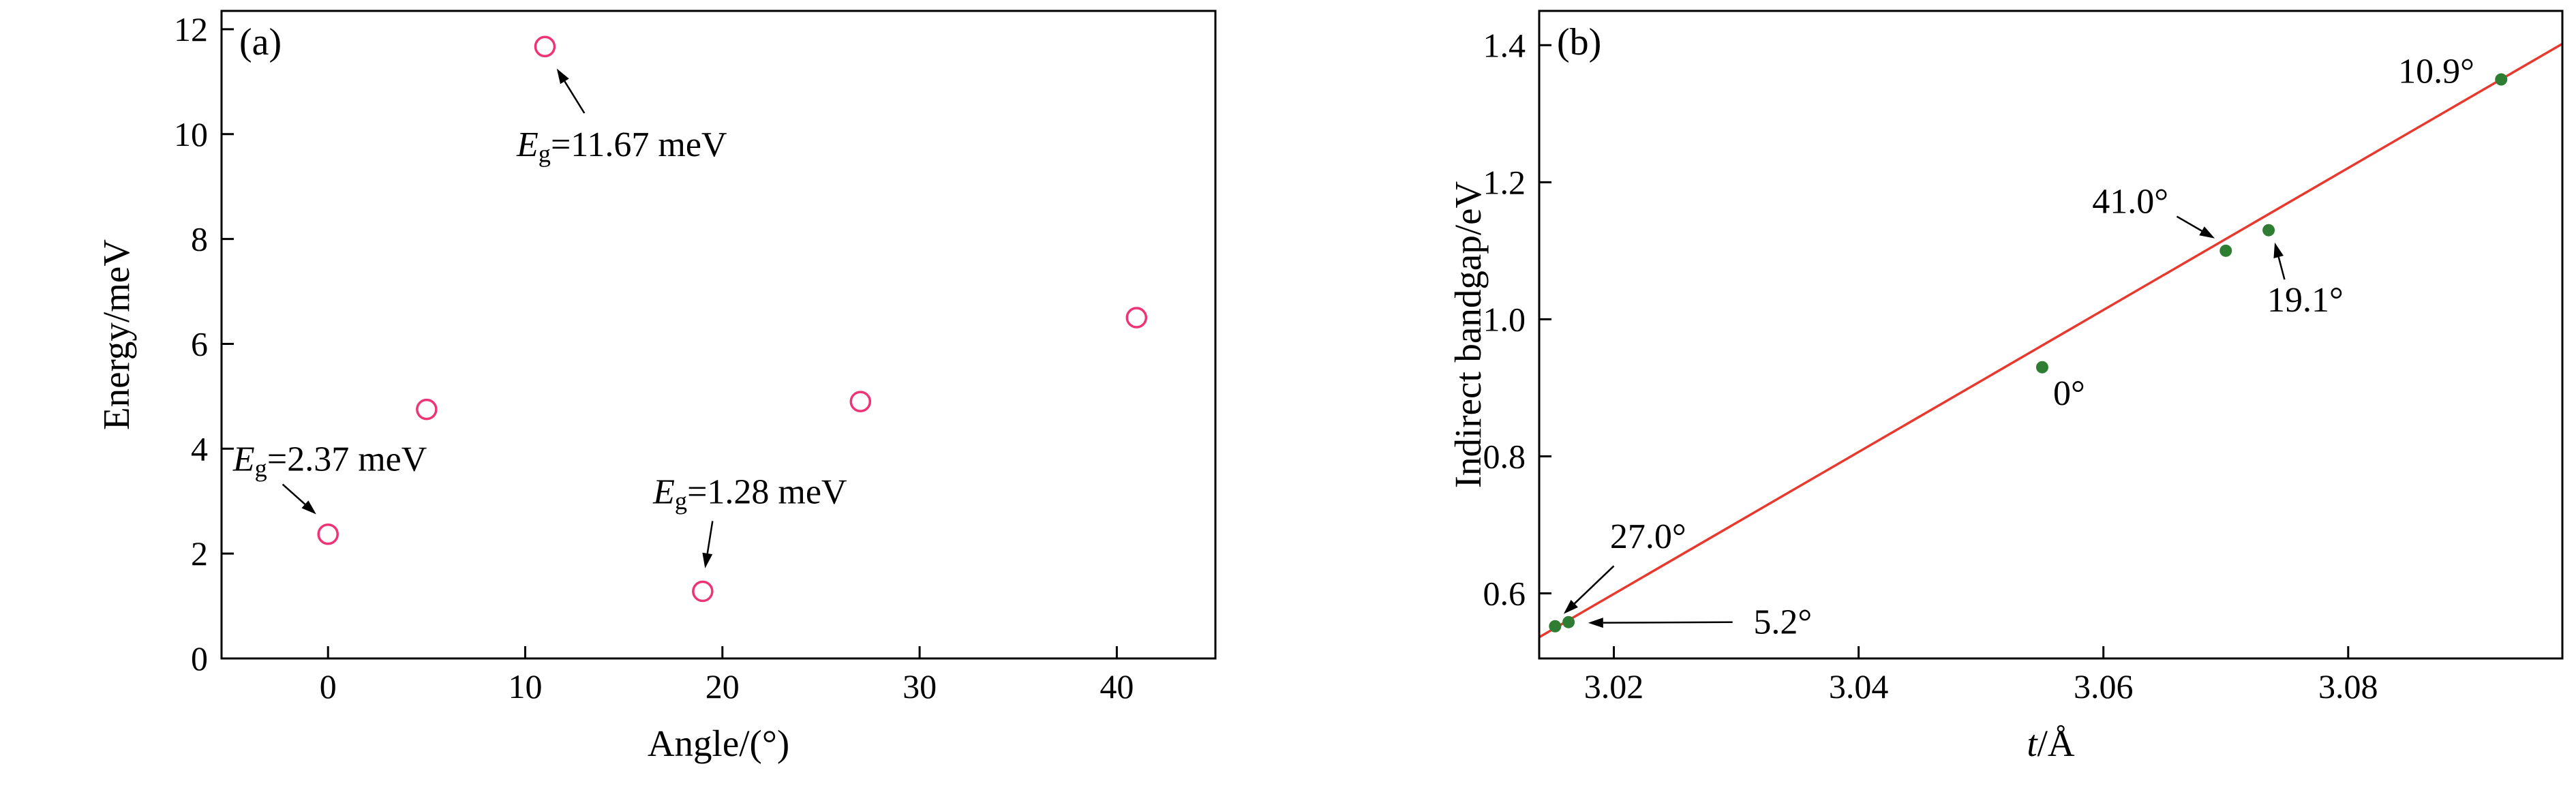 The height and width of the screenshot is (805, 2576). I want to click on annotation-label: 41.0°, so click(2130, 201).